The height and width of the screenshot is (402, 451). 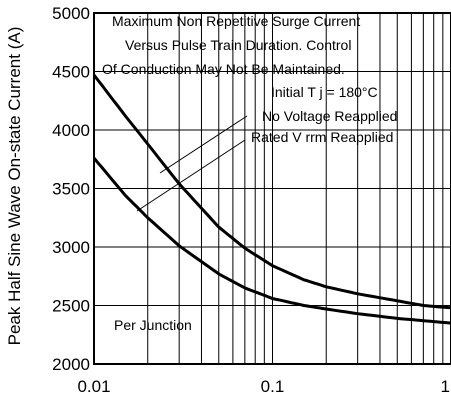 I want to click on annotation-per-junction: Per Junction, so click(x=153, y=325).